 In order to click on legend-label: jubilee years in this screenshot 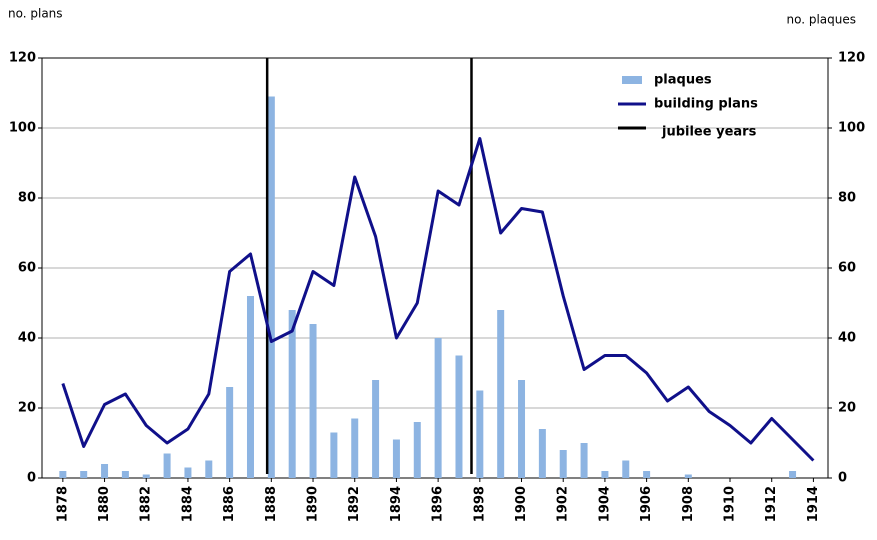, I will do `click(709, 132)`.